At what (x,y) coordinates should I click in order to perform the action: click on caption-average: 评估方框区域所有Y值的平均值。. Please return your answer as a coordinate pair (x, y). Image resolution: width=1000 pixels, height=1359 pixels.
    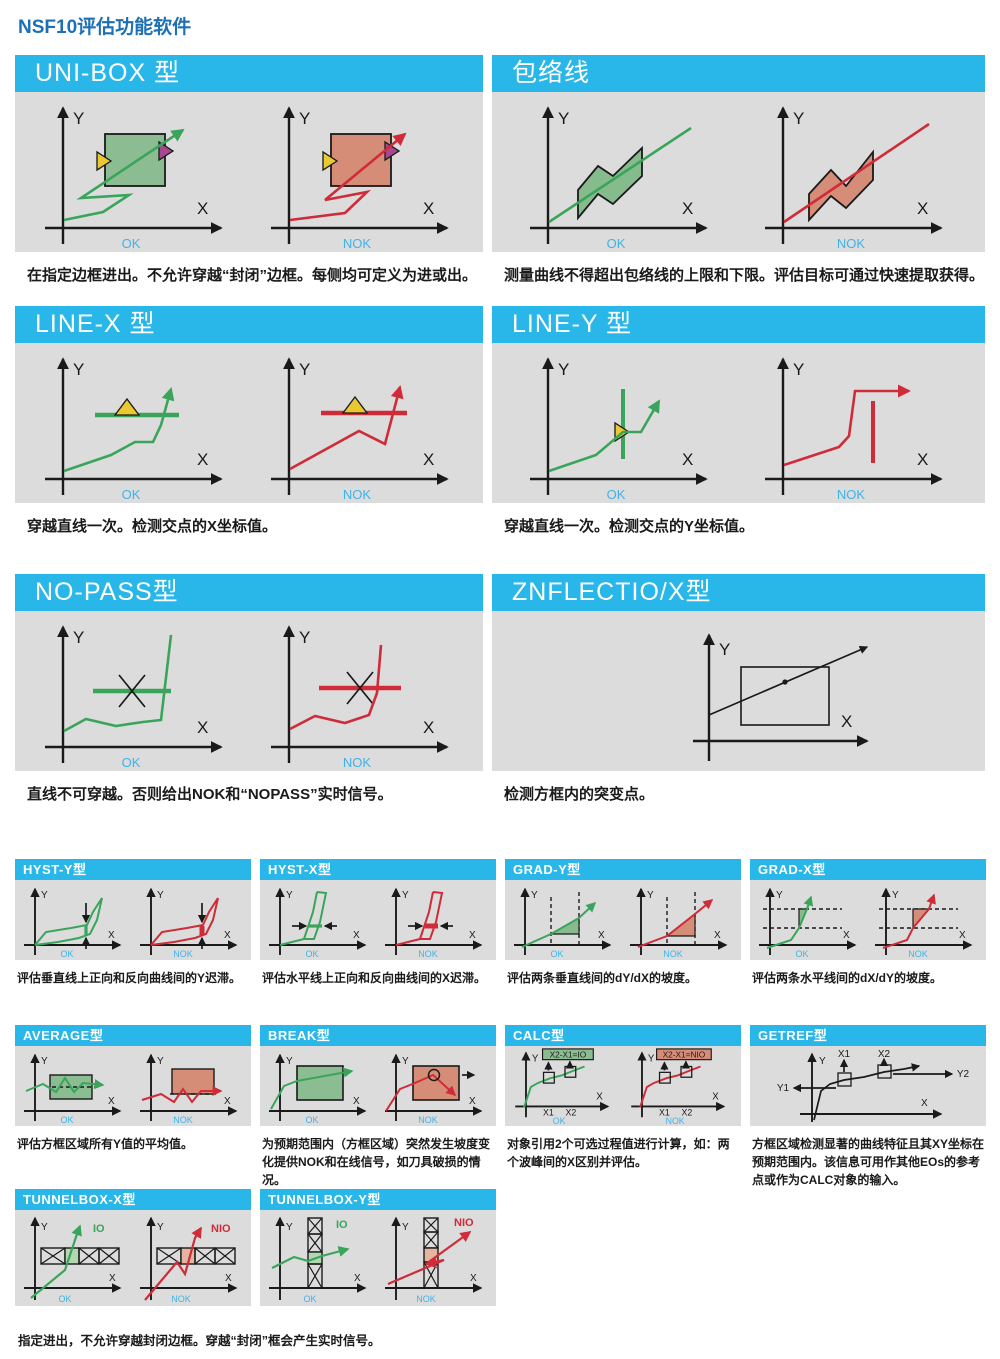
    Looking at the image, I should click on (105, 1143).